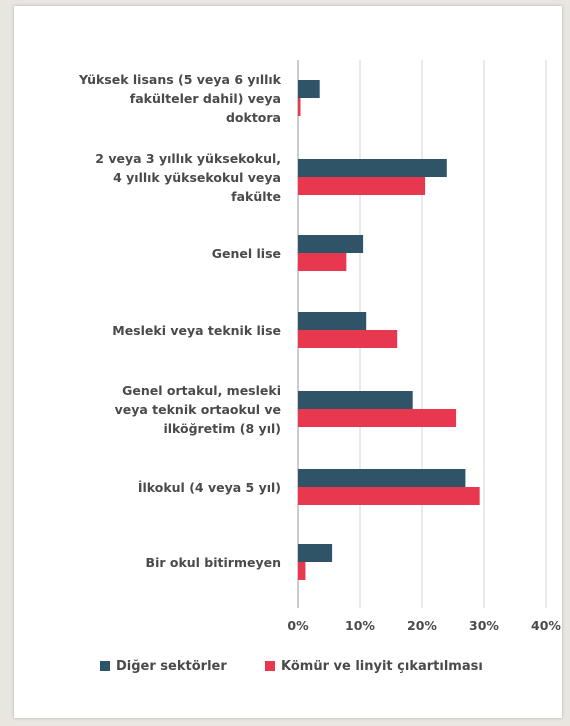 The image size is (570, 726). Describe the element at coordinates (484, 625) in the screenshot. I see `x-tick-label: 30%` at that location.